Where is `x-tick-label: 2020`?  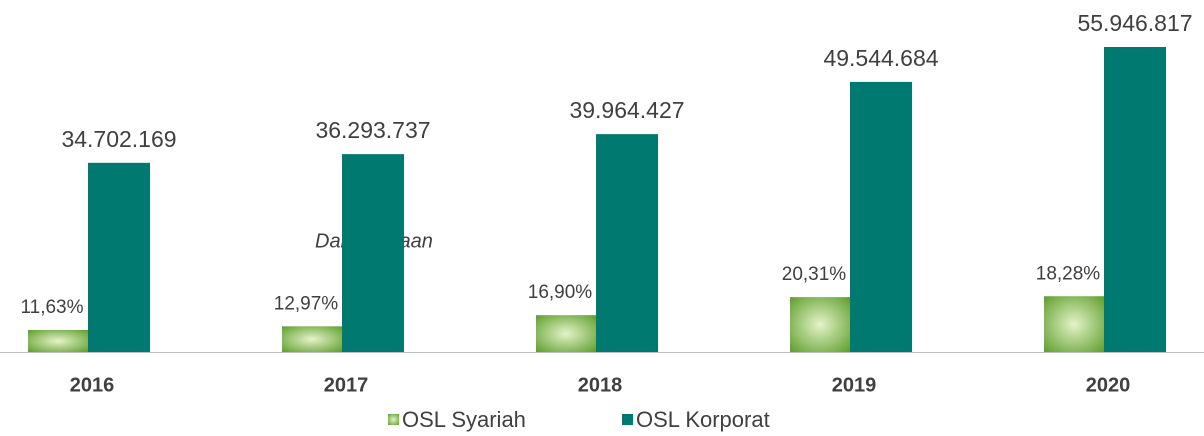
x-tick-label: 2020 is located at coordinates (1108, 385).